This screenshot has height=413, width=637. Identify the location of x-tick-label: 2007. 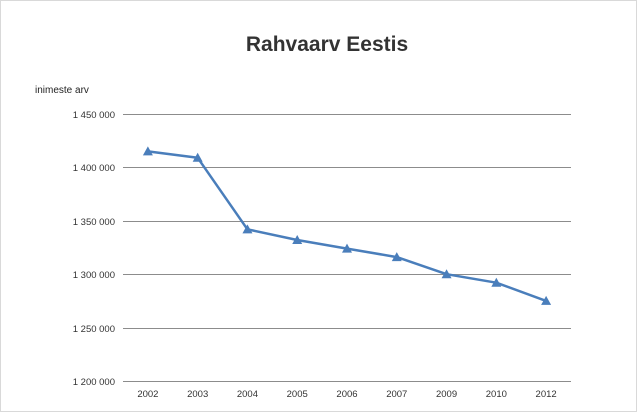
(396, 394).